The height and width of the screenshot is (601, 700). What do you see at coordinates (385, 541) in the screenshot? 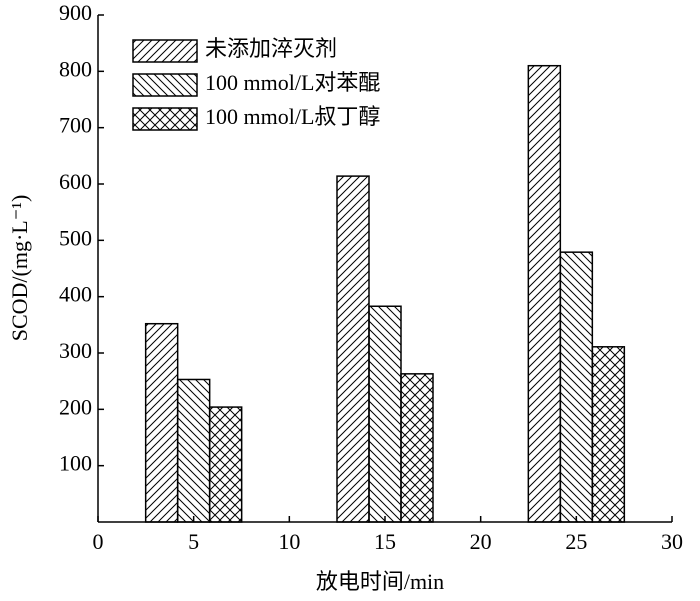
I see `x-tick-label: 15` at bounding box center [385, 541].